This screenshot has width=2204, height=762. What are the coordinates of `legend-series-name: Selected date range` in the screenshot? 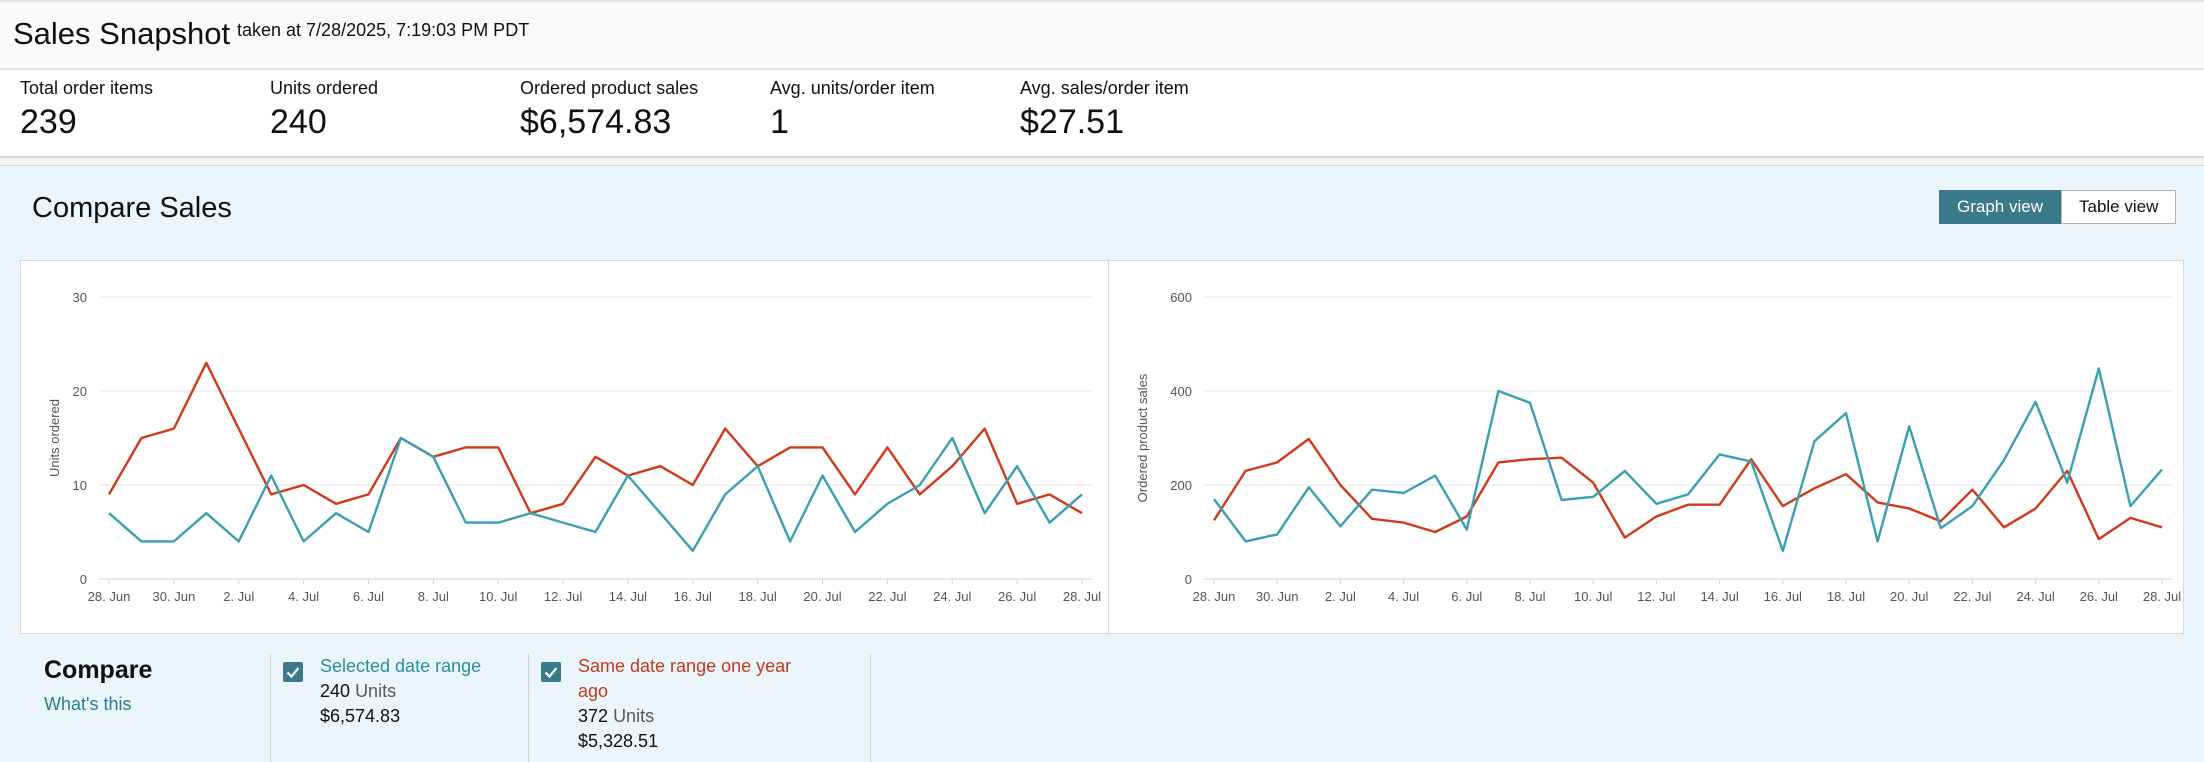 It's located at (401, 666).